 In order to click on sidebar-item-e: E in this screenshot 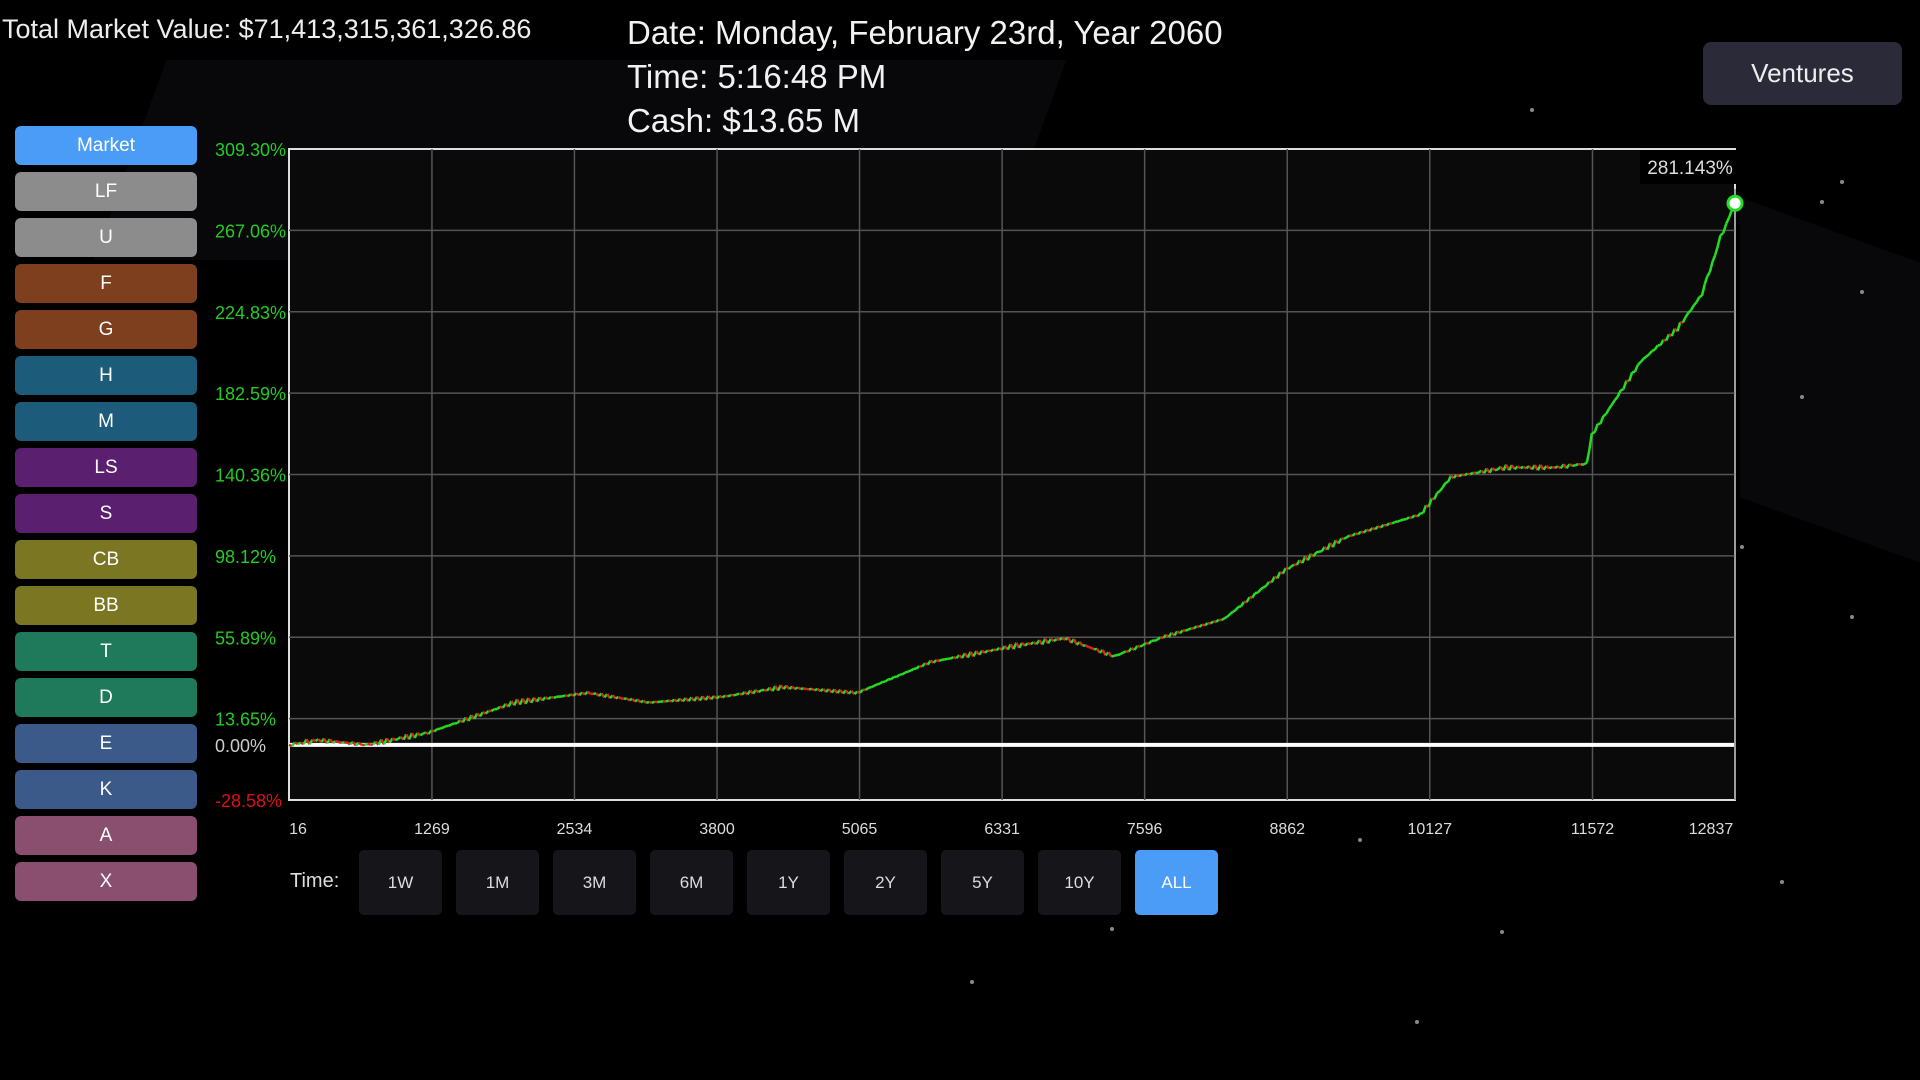, I will do `click(106, 743)`.